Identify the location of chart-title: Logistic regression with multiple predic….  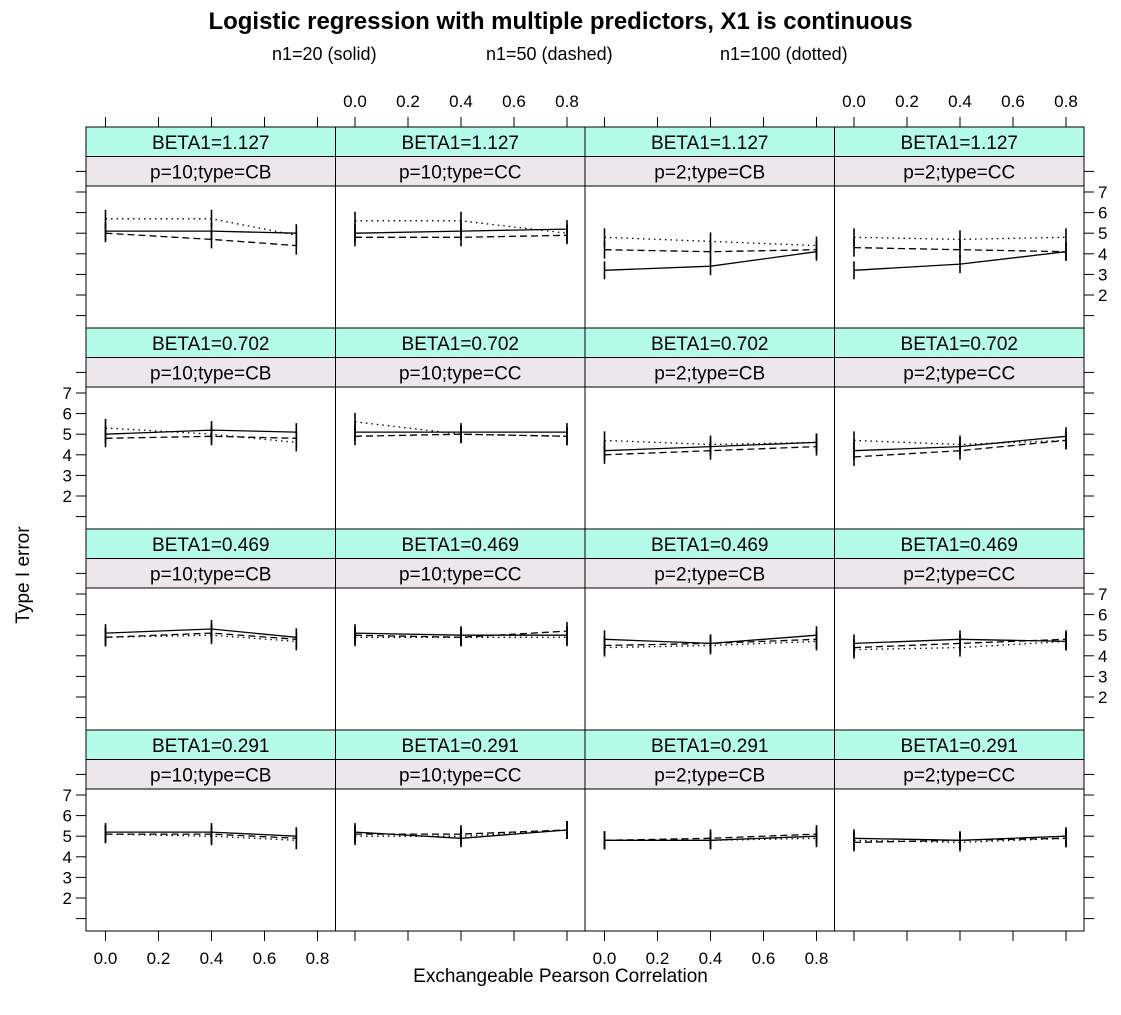
(560, 21).